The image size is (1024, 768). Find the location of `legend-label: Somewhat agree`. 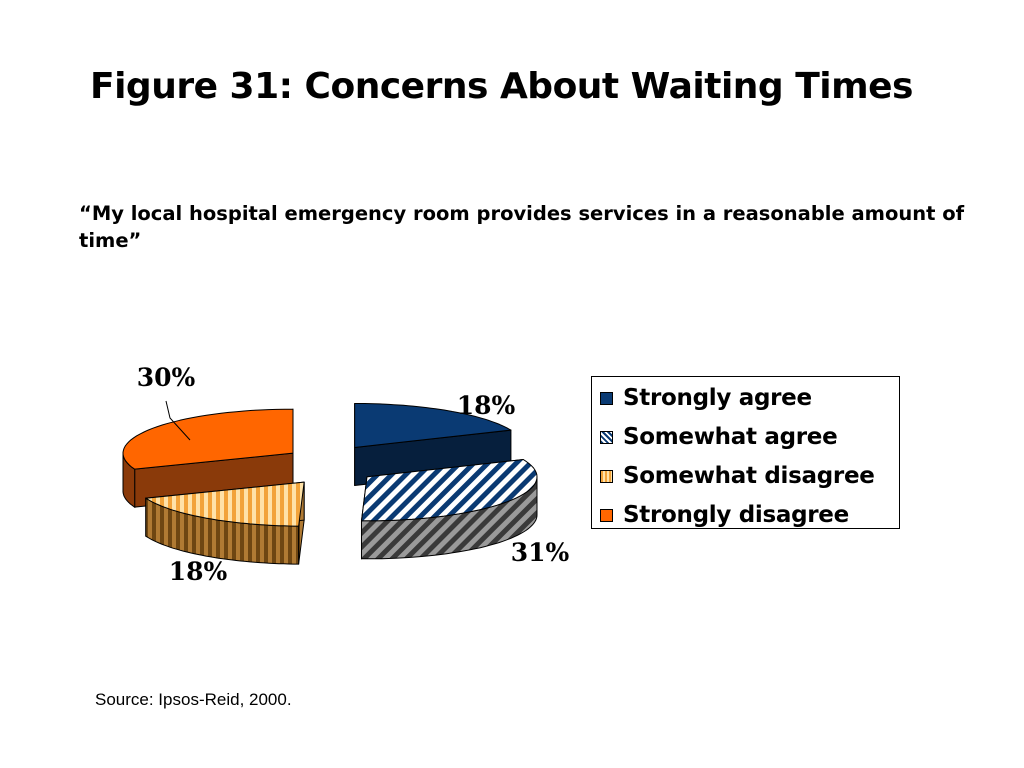

legend-label: Somewhat agree is located at coordinates (730, 437).